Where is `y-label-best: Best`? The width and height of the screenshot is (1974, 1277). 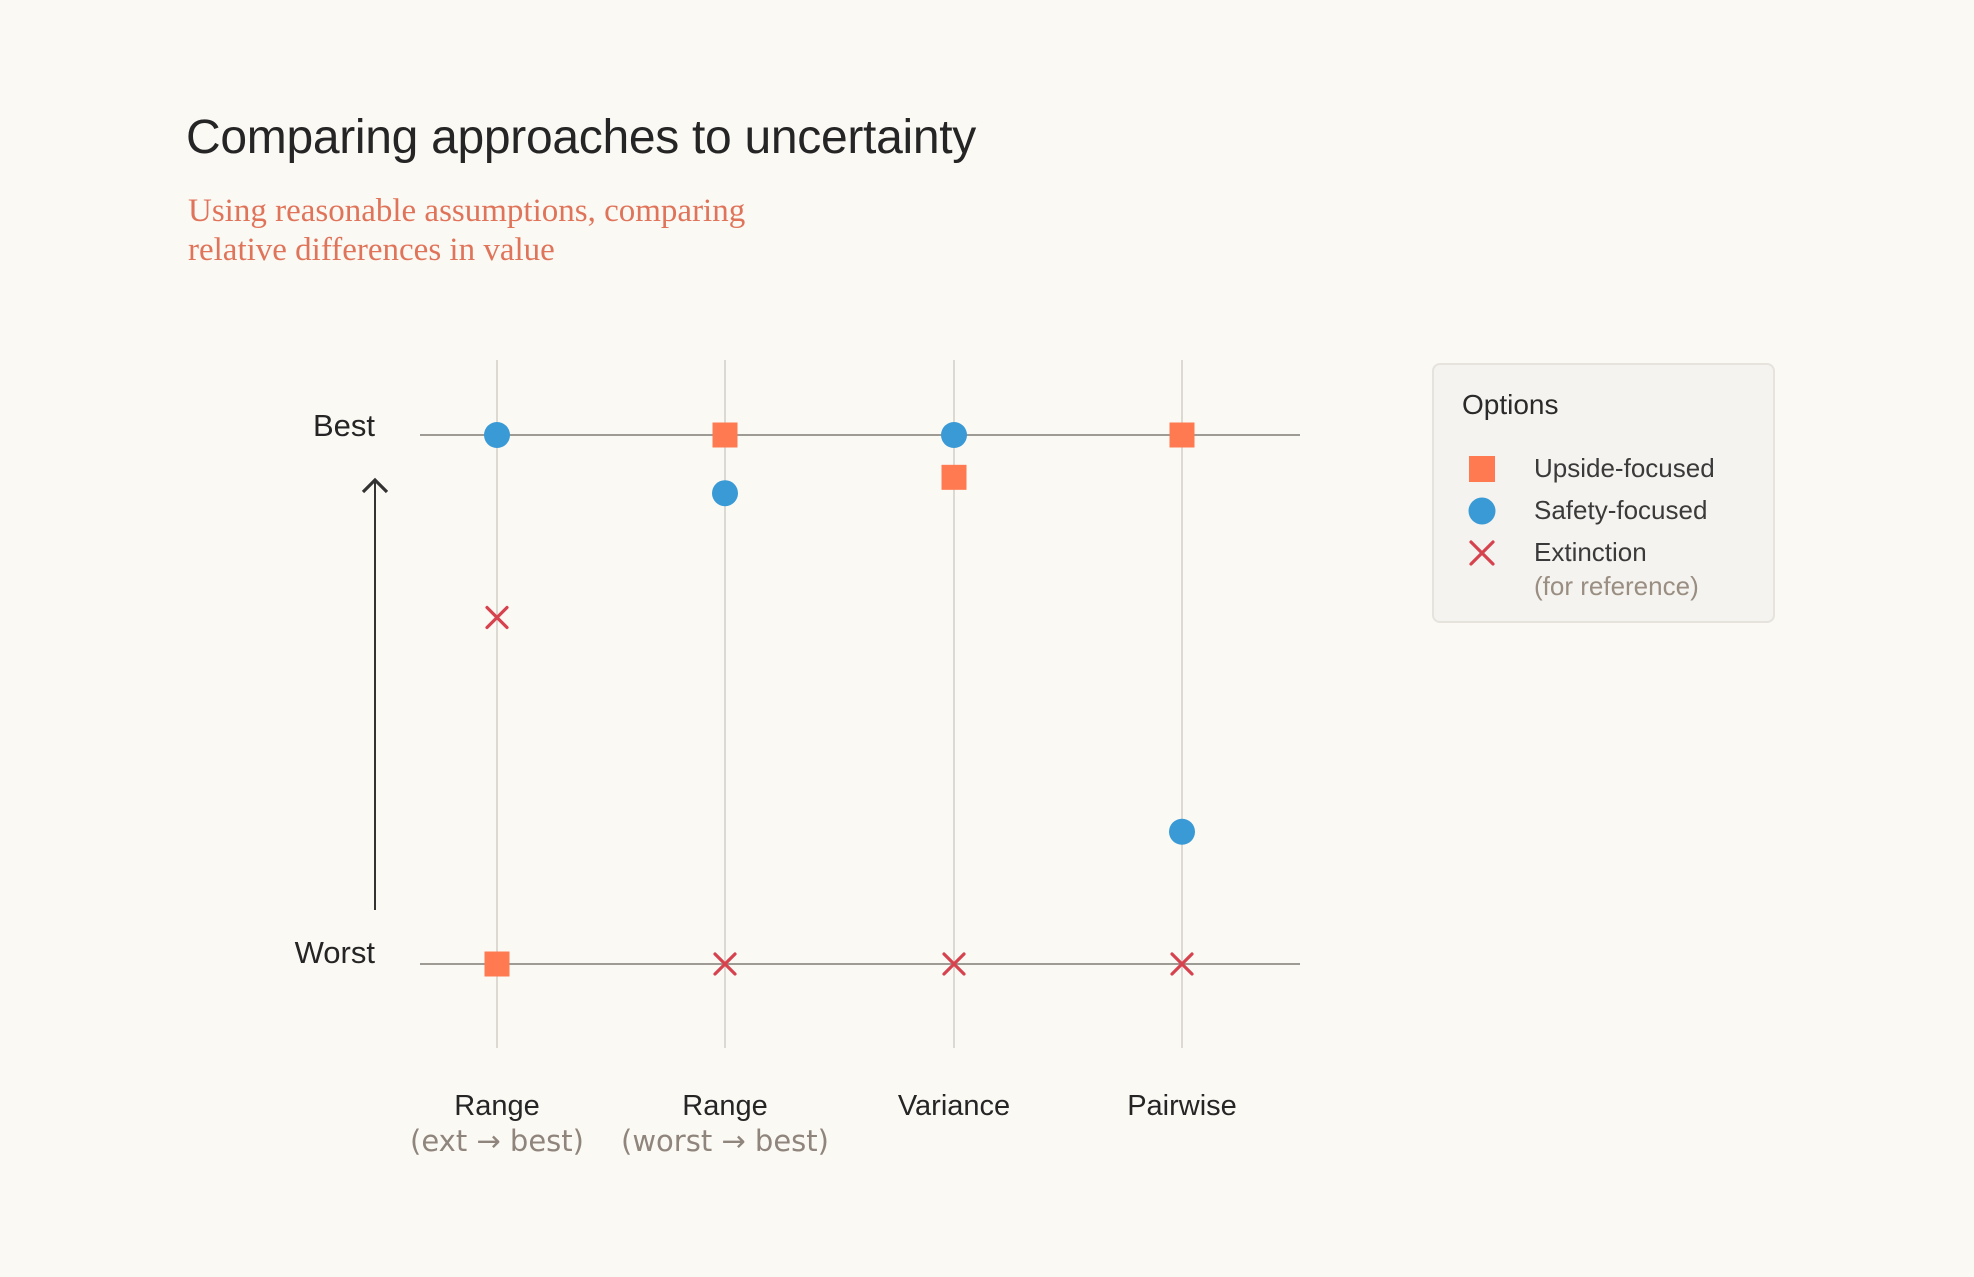 y-label-best: Best is located at coordinates (344, 425).